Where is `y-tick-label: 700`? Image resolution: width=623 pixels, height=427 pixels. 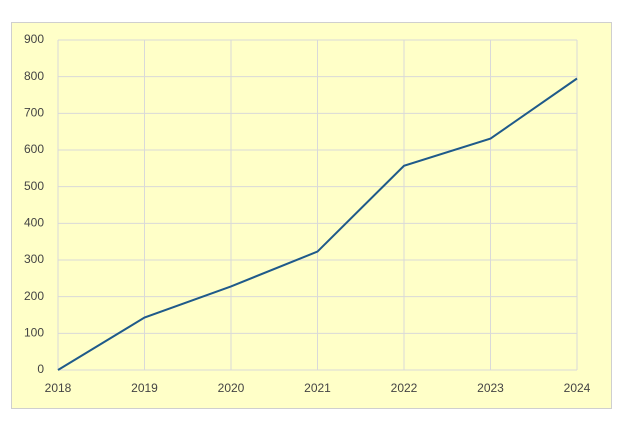 y-tick-label: 700 is located at coordinates (34, 113).